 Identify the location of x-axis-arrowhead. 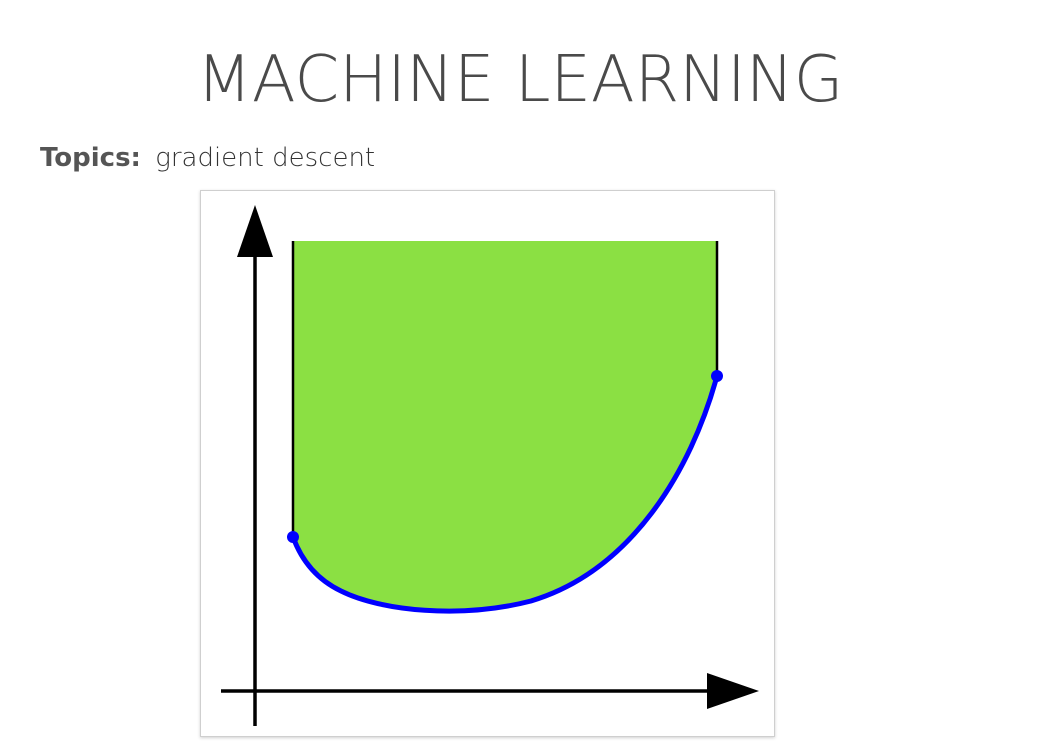
(733, 691).